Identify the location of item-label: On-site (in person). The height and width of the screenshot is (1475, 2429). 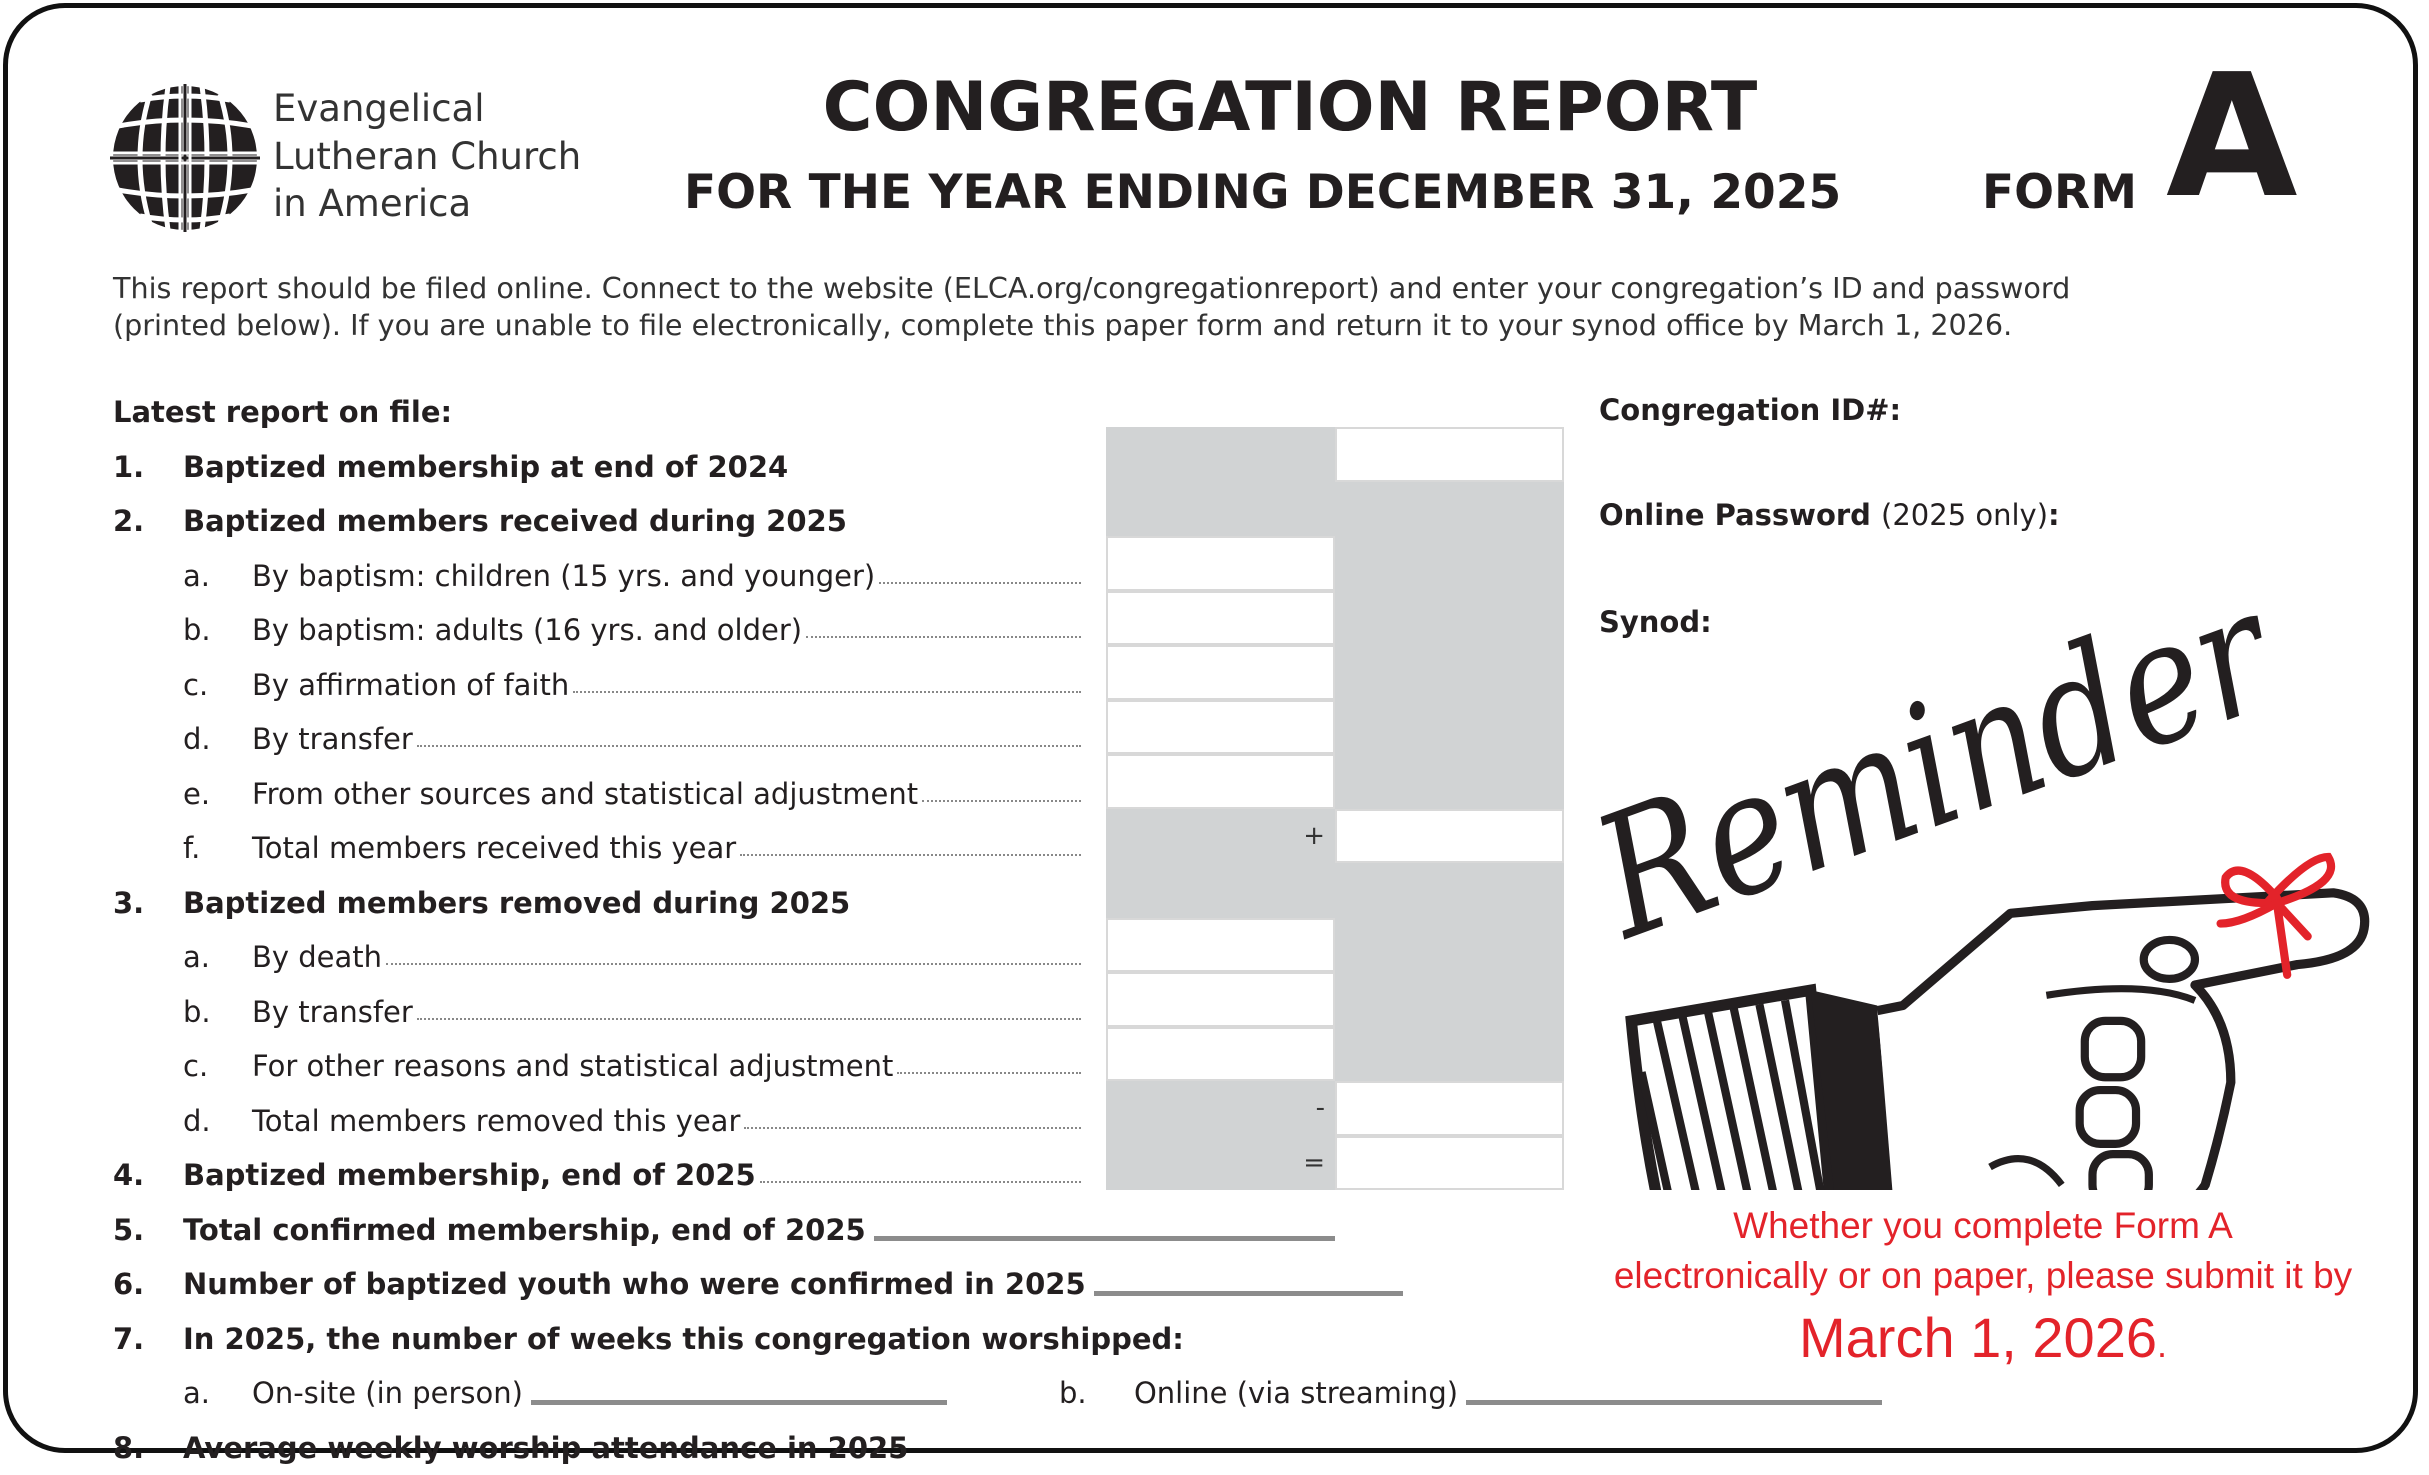
(387, 1393).